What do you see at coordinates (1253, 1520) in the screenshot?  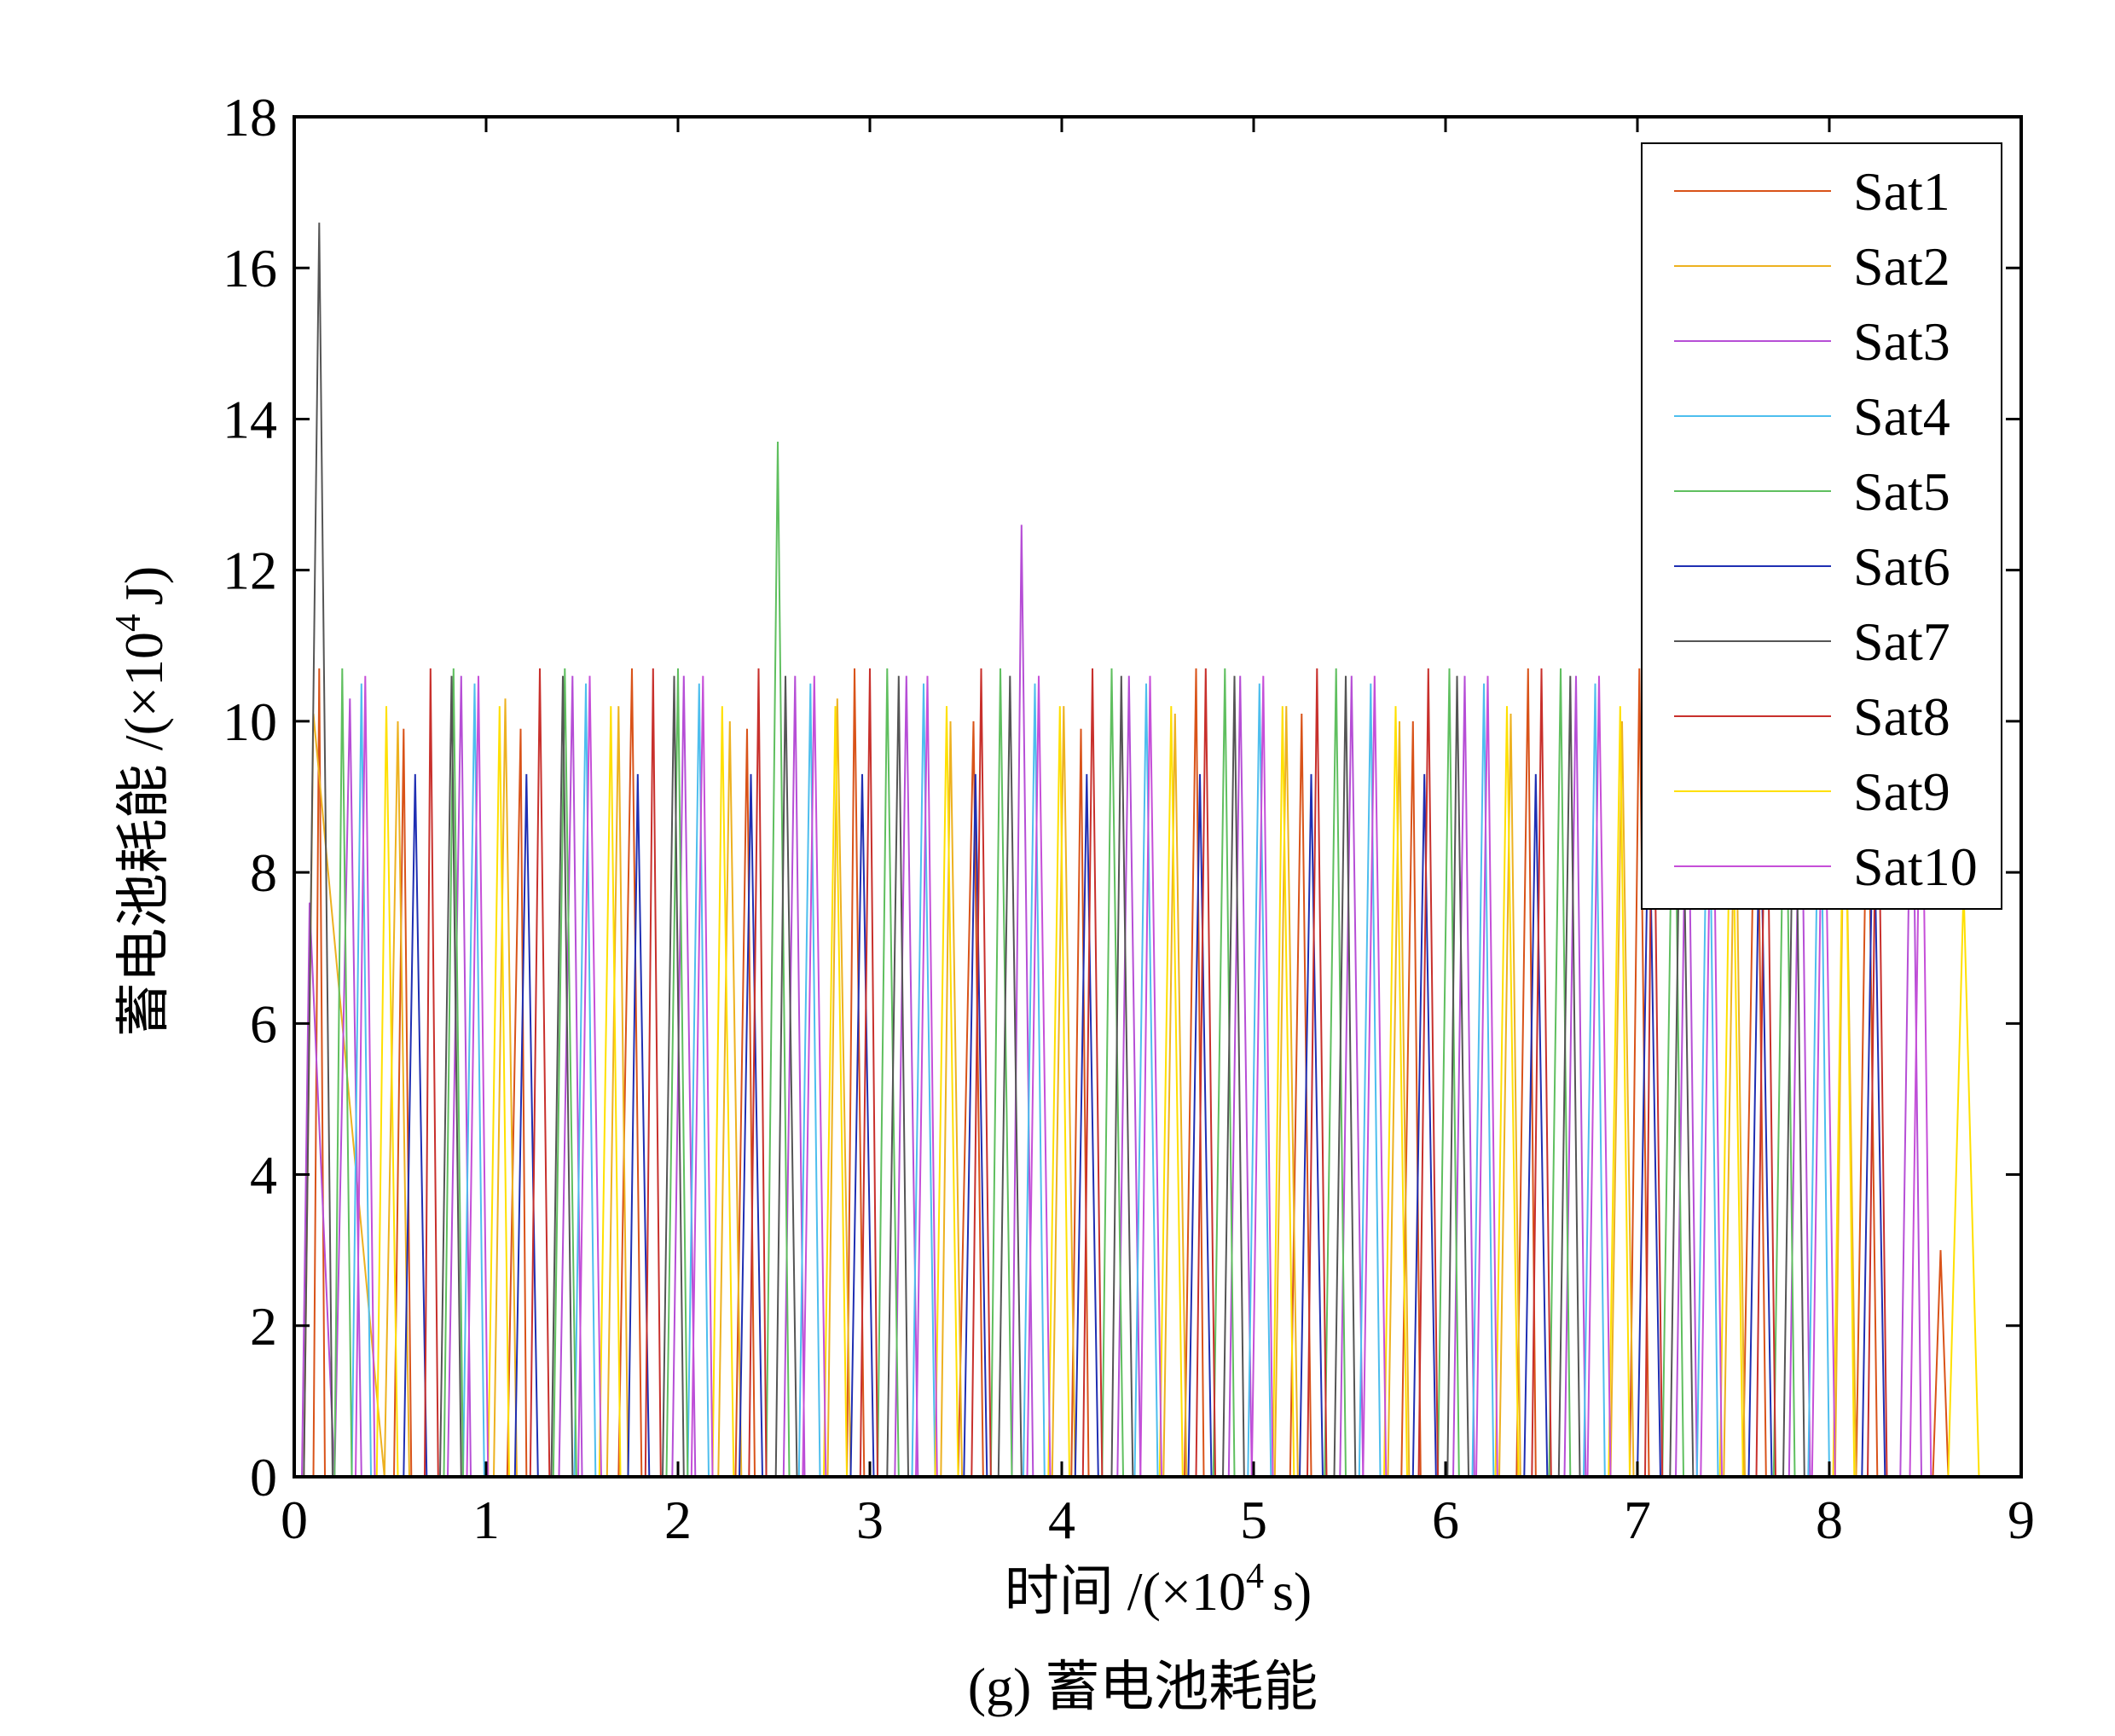 I see `x-tick-label: 5` at bounding box center [1253, 1520].